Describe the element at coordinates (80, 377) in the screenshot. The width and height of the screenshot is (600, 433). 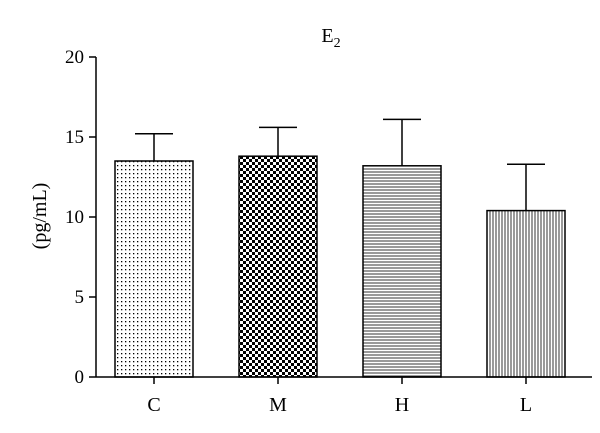
I see `y-tick-label: 0` at that location.